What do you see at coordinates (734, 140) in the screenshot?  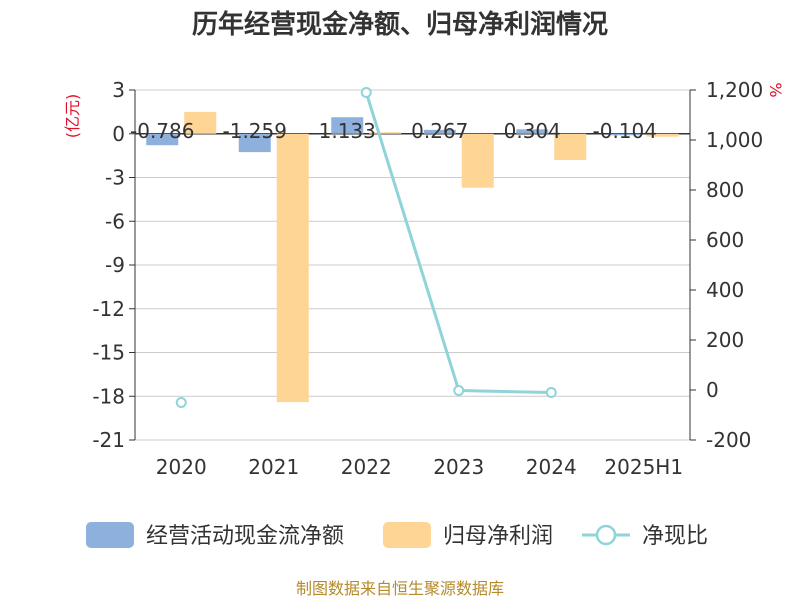 I see `right-tick-label: 1,000` at bounding box center [734, 140].